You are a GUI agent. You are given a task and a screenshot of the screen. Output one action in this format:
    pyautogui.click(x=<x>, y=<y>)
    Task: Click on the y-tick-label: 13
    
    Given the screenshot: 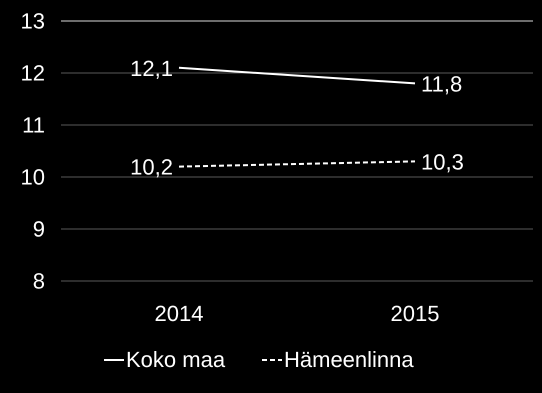 What is the action you would take?
    pyautogui.click(x=32, y=21)
    